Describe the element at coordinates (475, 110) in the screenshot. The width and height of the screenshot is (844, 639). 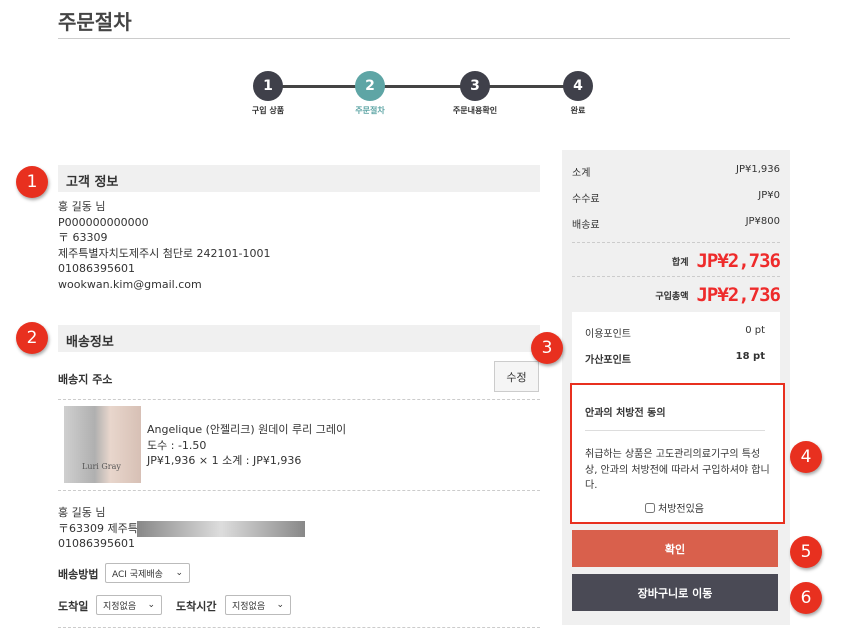
I see `step-label: 주문내용확인` at that location.